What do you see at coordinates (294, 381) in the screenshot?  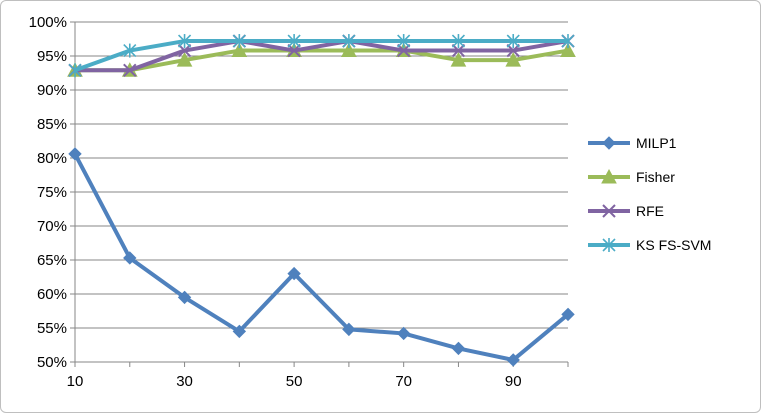 I see `x-tick-label: 50` at bounding box center [294, 381].